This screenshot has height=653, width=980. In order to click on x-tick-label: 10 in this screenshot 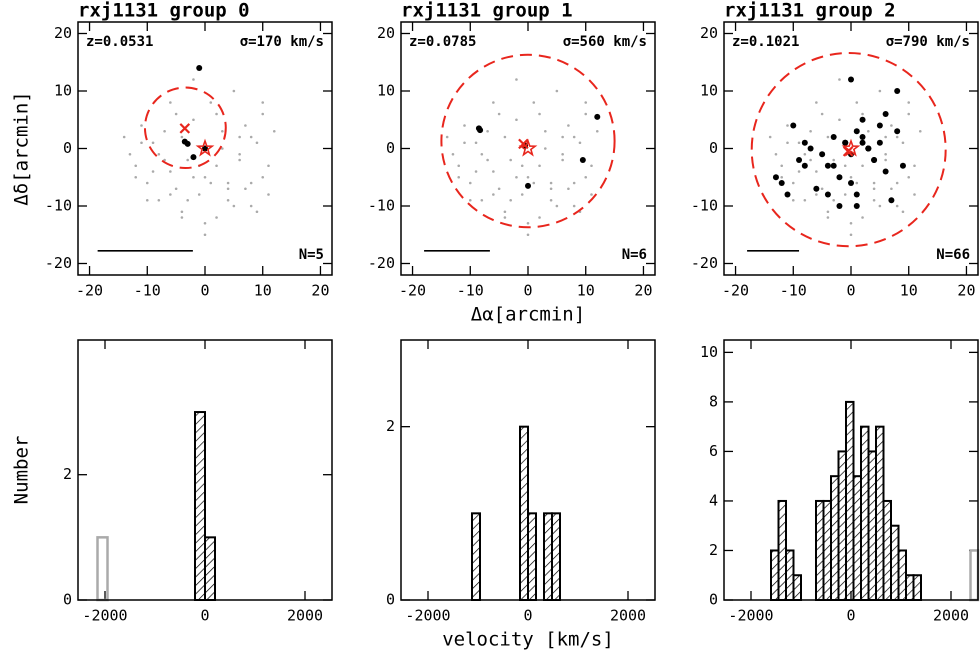, I will do `click(909, 291)`.